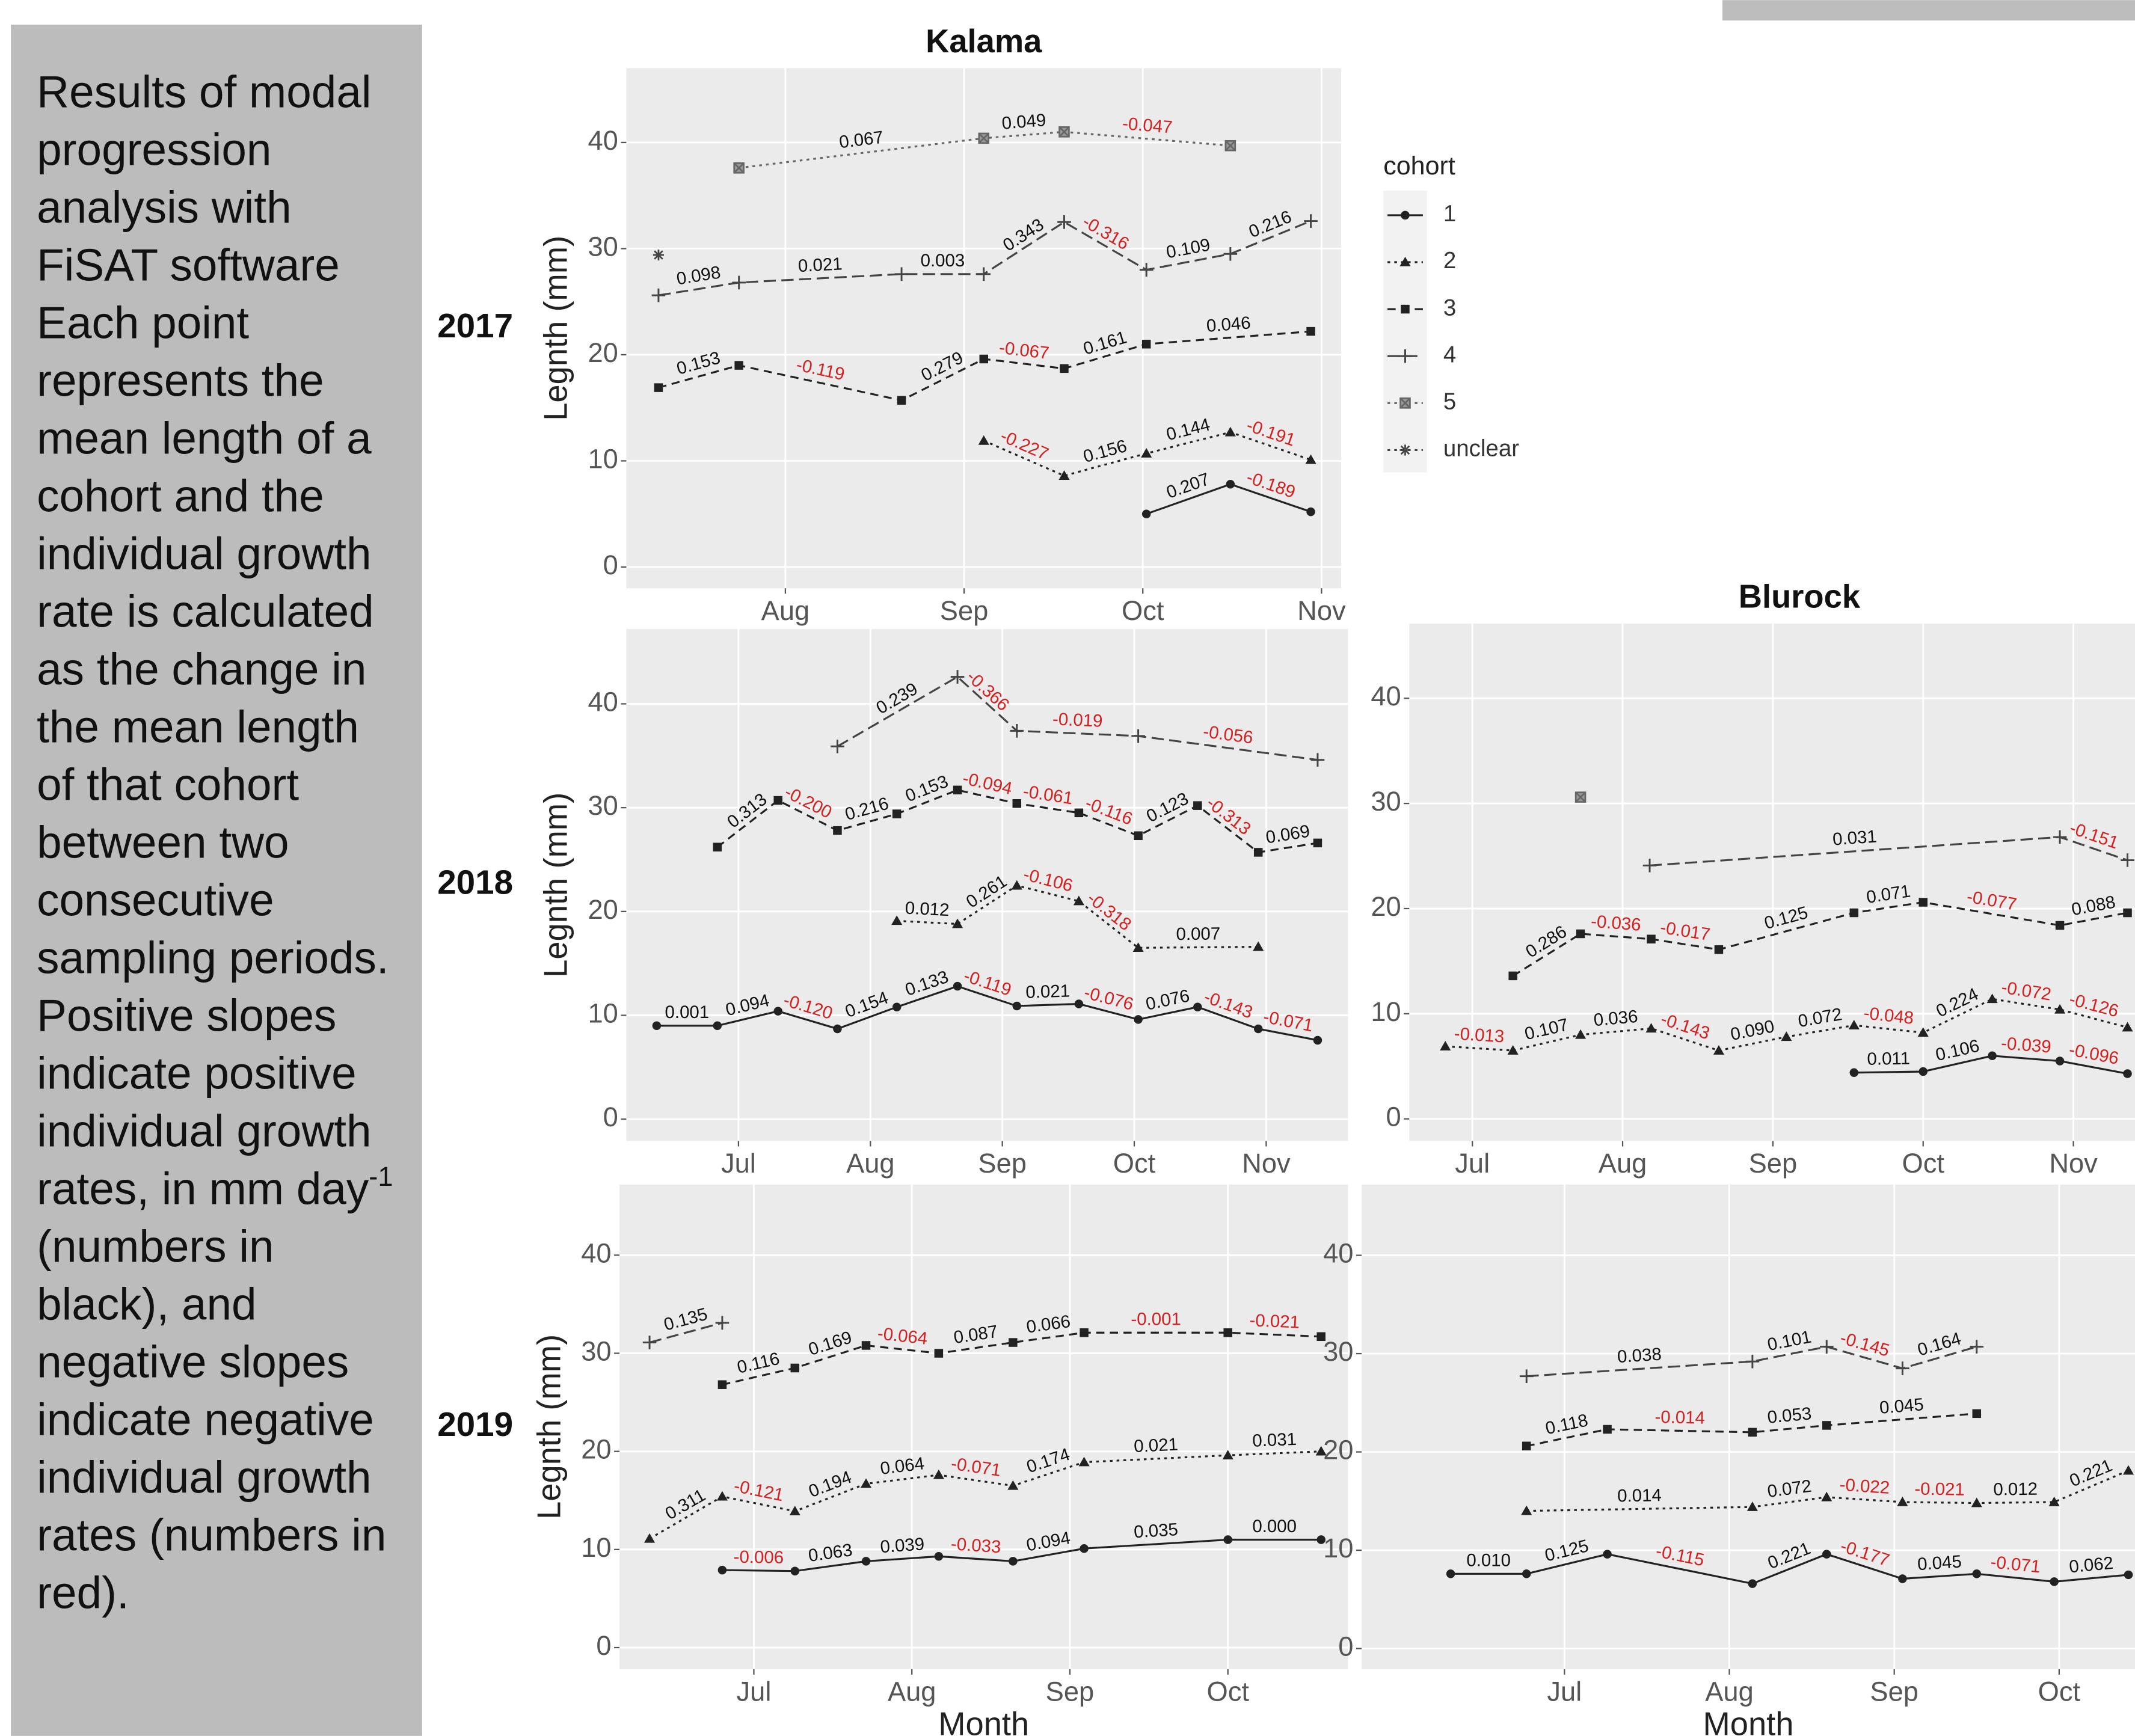 The height and width of the screenshot is (1736, 2135). I want to click on series-line, so click(985, 258).